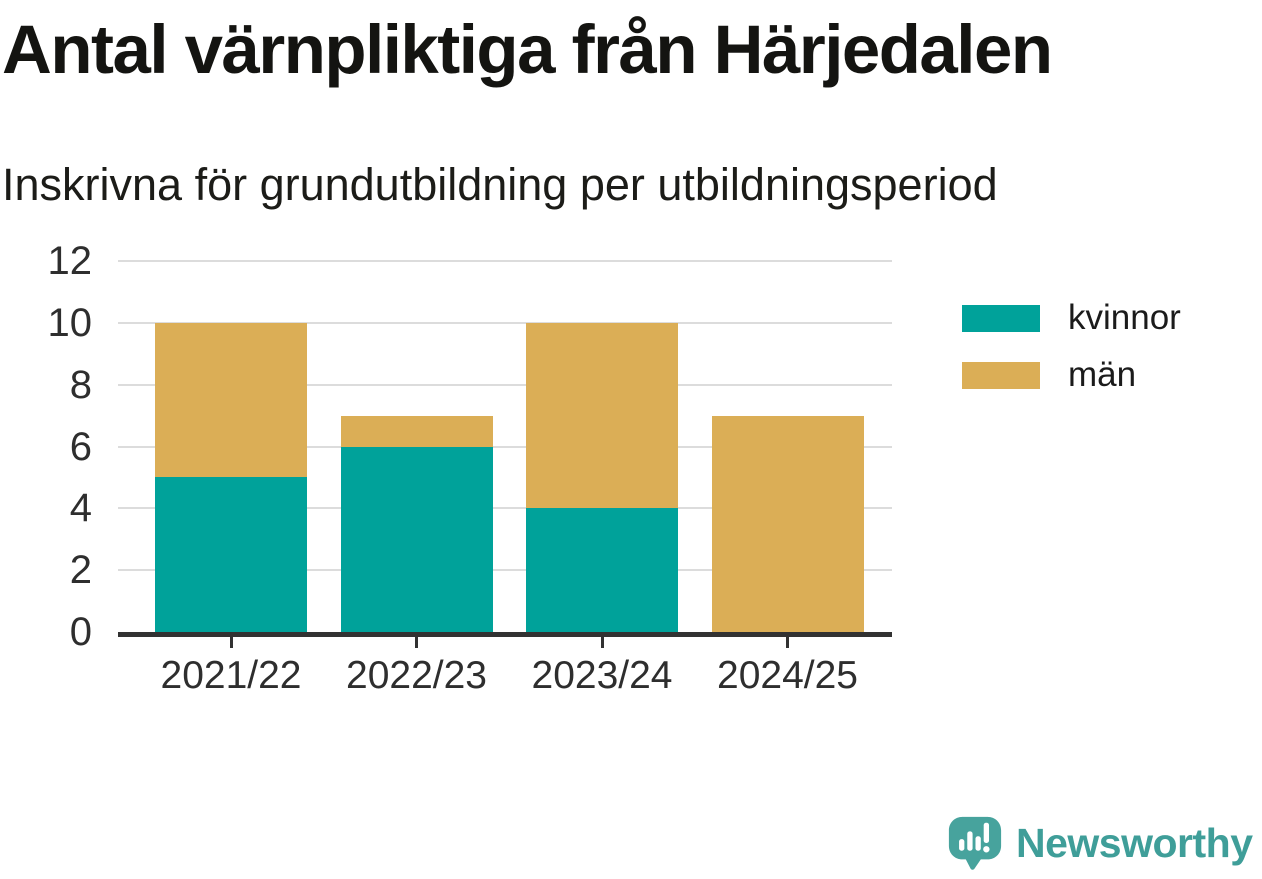 This screenshot has width=1262, height=879. I want to click on y-tick-label: 12, so click(70, 261).